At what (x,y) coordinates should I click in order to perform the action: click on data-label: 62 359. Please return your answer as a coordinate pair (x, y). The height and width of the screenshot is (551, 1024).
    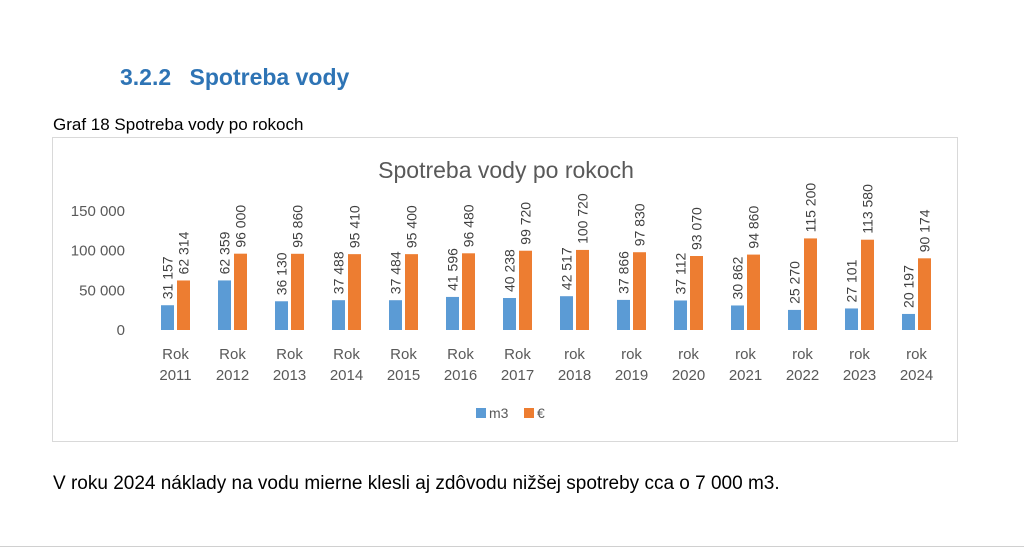
    Looking at the image, I should click on (225, 252).